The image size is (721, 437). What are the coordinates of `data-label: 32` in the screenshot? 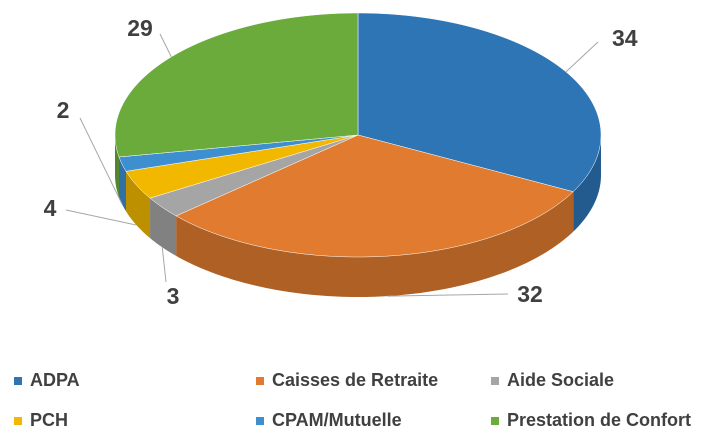 It's located at (530, 294).